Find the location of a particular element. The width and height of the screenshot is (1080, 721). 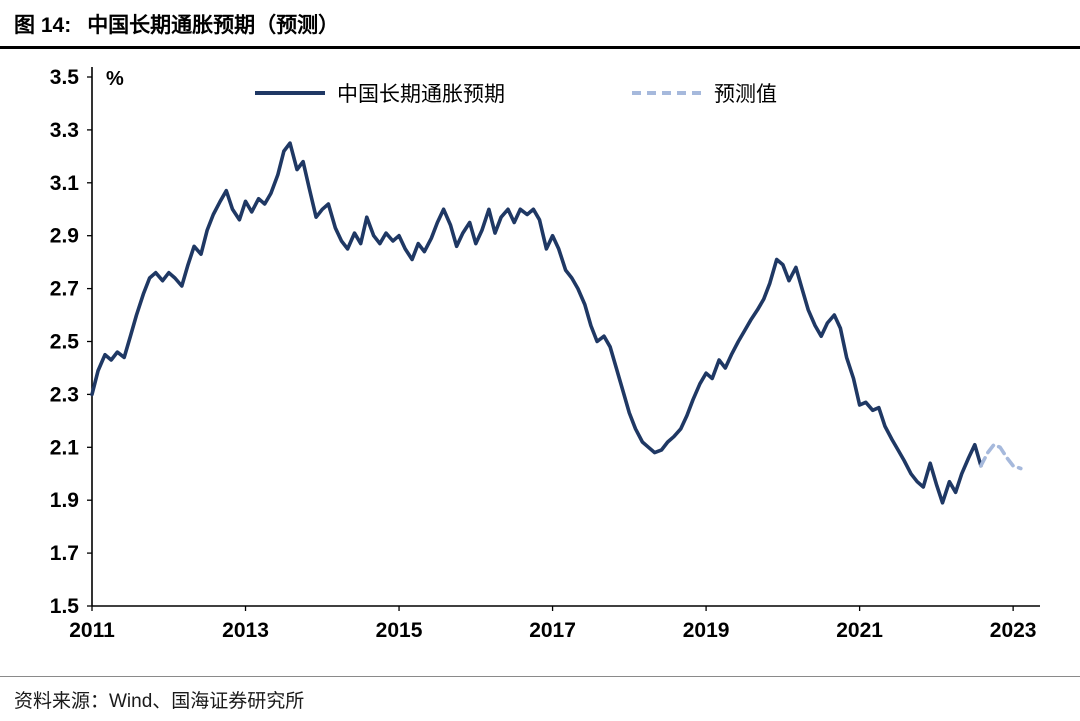

figure-header: 图 14: 中国长期通胀预期（预测） is located at coordinates (540, 24).